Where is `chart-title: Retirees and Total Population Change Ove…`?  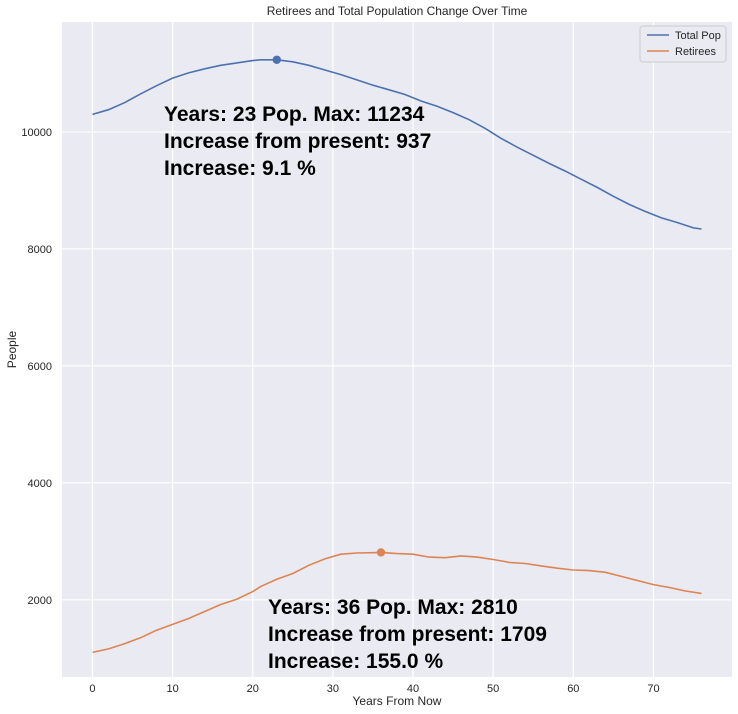 chart-title: Retirees and Total Population Change Ove… is located at coordinates (397, 11).